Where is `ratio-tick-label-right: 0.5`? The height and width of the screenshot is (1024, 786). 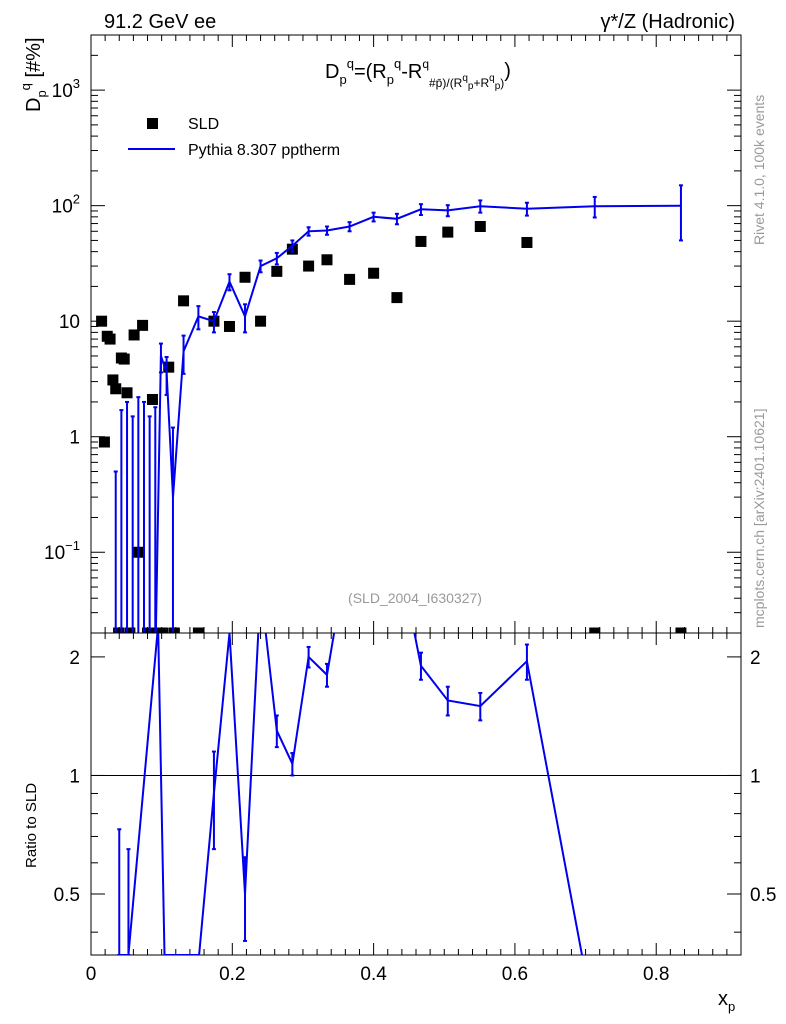 ratio-tick-label-right: 0.5 is located at coordinates (763, 895).